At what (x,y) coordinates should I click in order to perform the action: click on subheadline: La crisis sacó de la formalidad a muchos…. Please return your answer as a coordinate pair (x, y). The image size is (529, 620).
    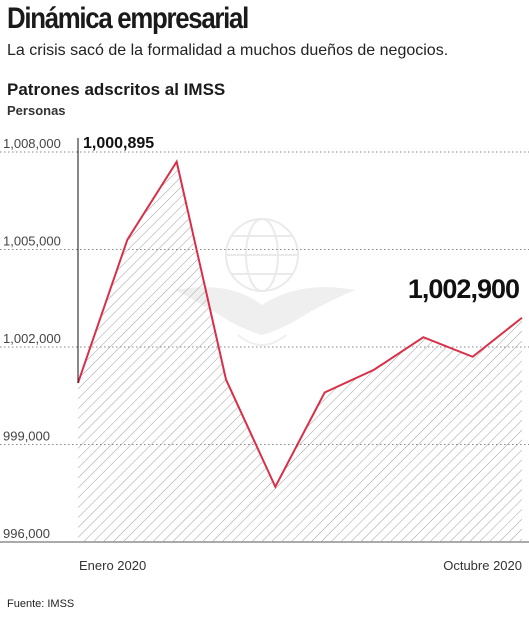
    Looking at the image, I should click on (228, 50).